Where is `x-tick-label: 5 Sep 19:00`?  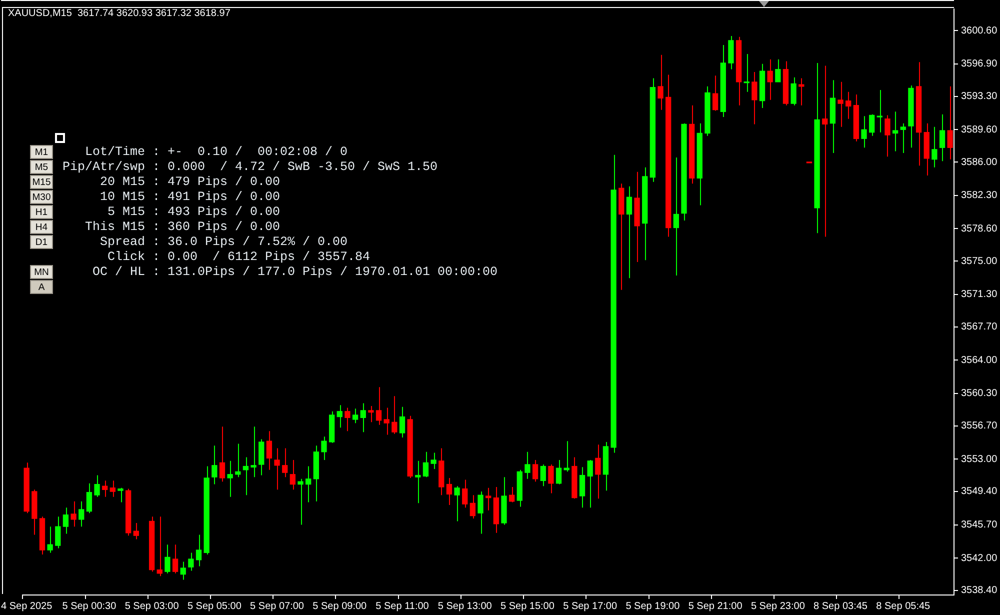 x-tick-label: 5 Sep 19:00 is located at coordinates (653, 606).